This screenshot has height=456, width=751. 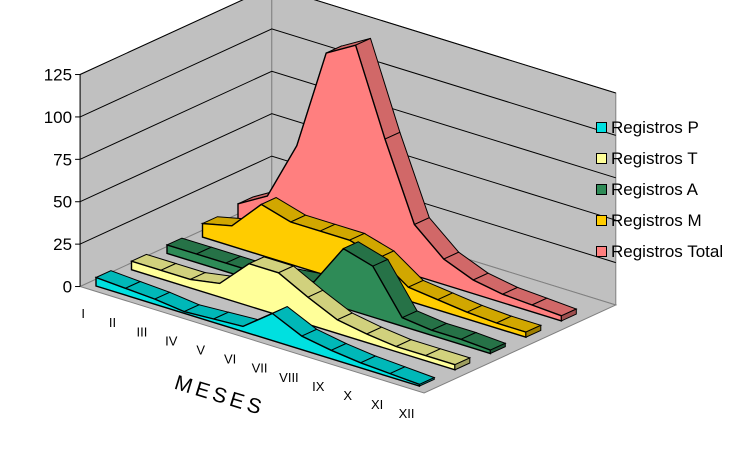 What do you see at coordinates (62, 202) in the screenshot?
I see `y-tick-label: 50` at bounding box center [62, 202].